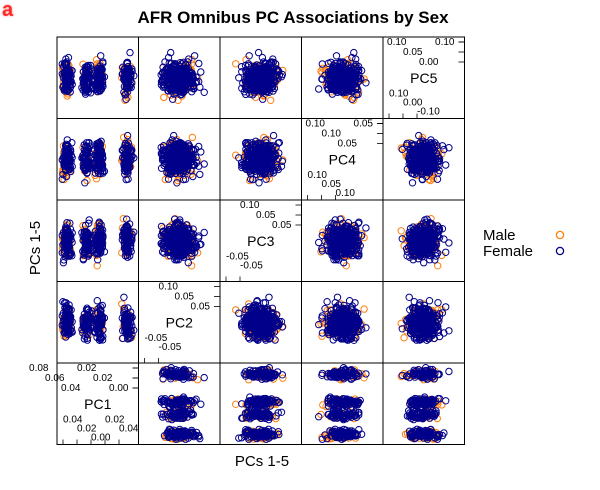 This screenshot has height=490, width=600. I want to click on diag-tick-label: -0.10, so click(428, 112).